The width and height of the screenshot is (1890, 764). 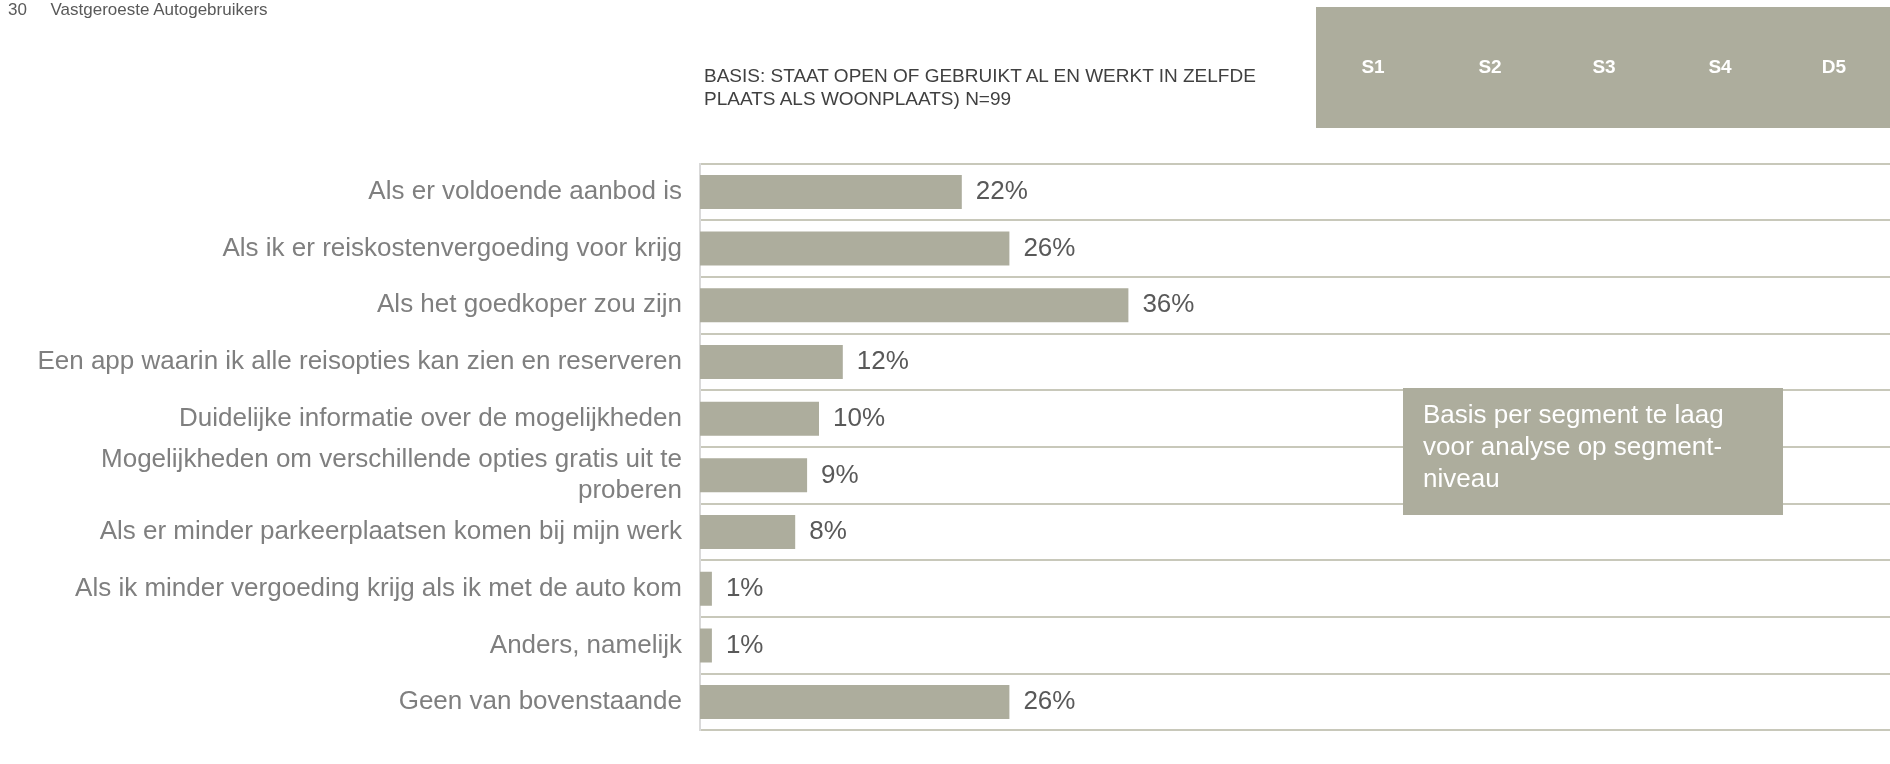 I want to click on y-tick-label: Als ik minder vergoeding krijg als ik met de auto kom, so click(x=378, y=586).